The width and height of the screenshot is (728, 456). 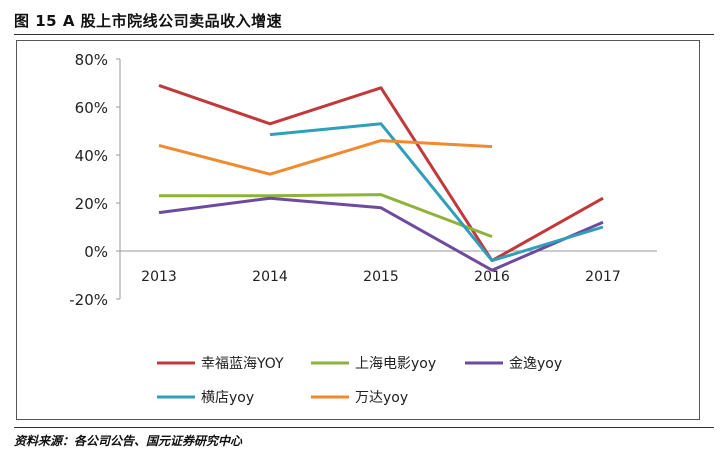 I want to click on figure-title: 图 15 A 股上市院线公司卖品收入增速, so click(x=148, y=21).